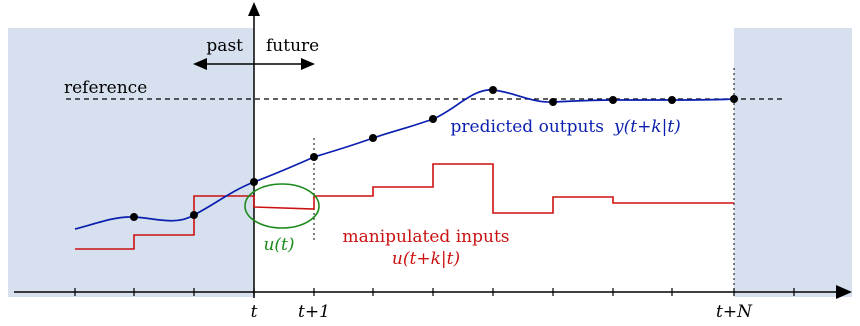 This screenshot has width=860, height=326. Describe the element at coordinates (314, 311) in the screenshot. I see `tick-label-t-plus-1: t+1` at that location.